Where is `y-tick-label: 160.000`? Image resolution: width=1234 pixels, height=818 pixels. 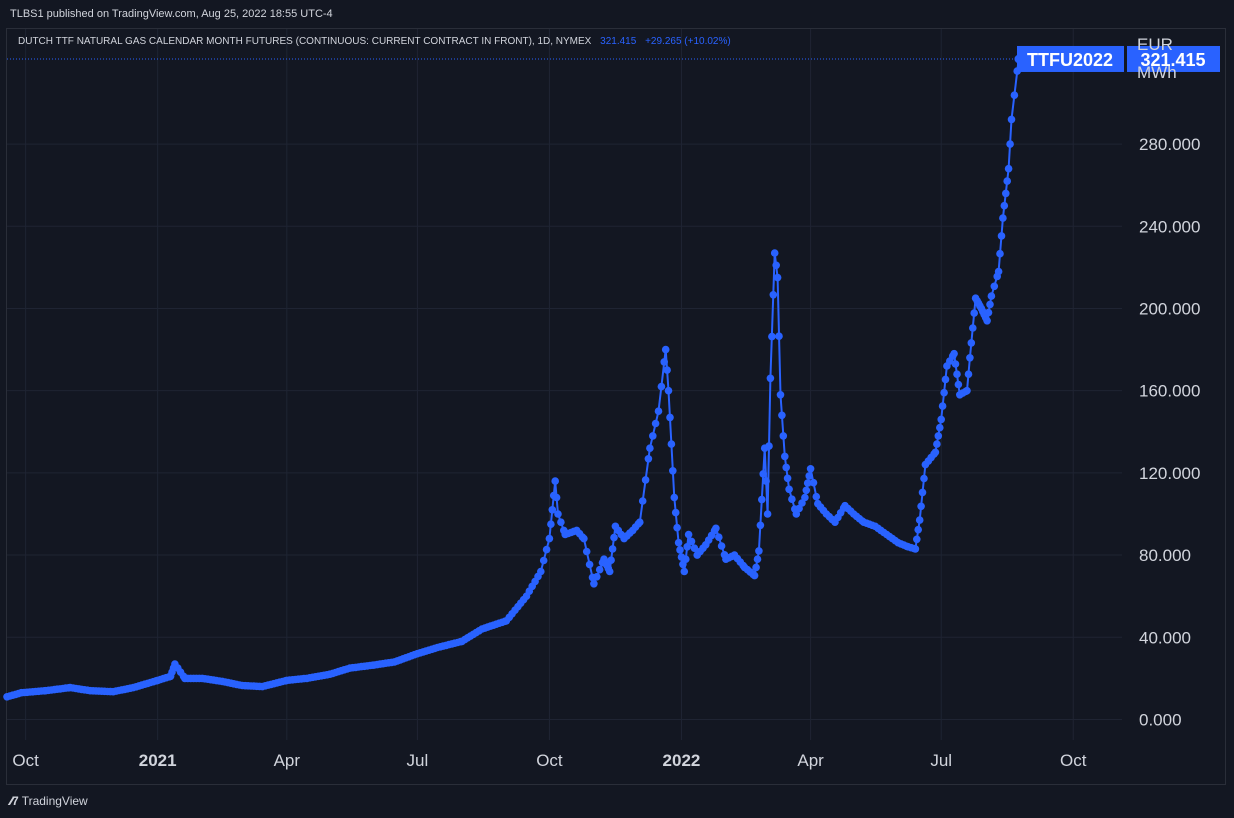 y-tick-label: 160.000 is located at coordinates (1169, 391).